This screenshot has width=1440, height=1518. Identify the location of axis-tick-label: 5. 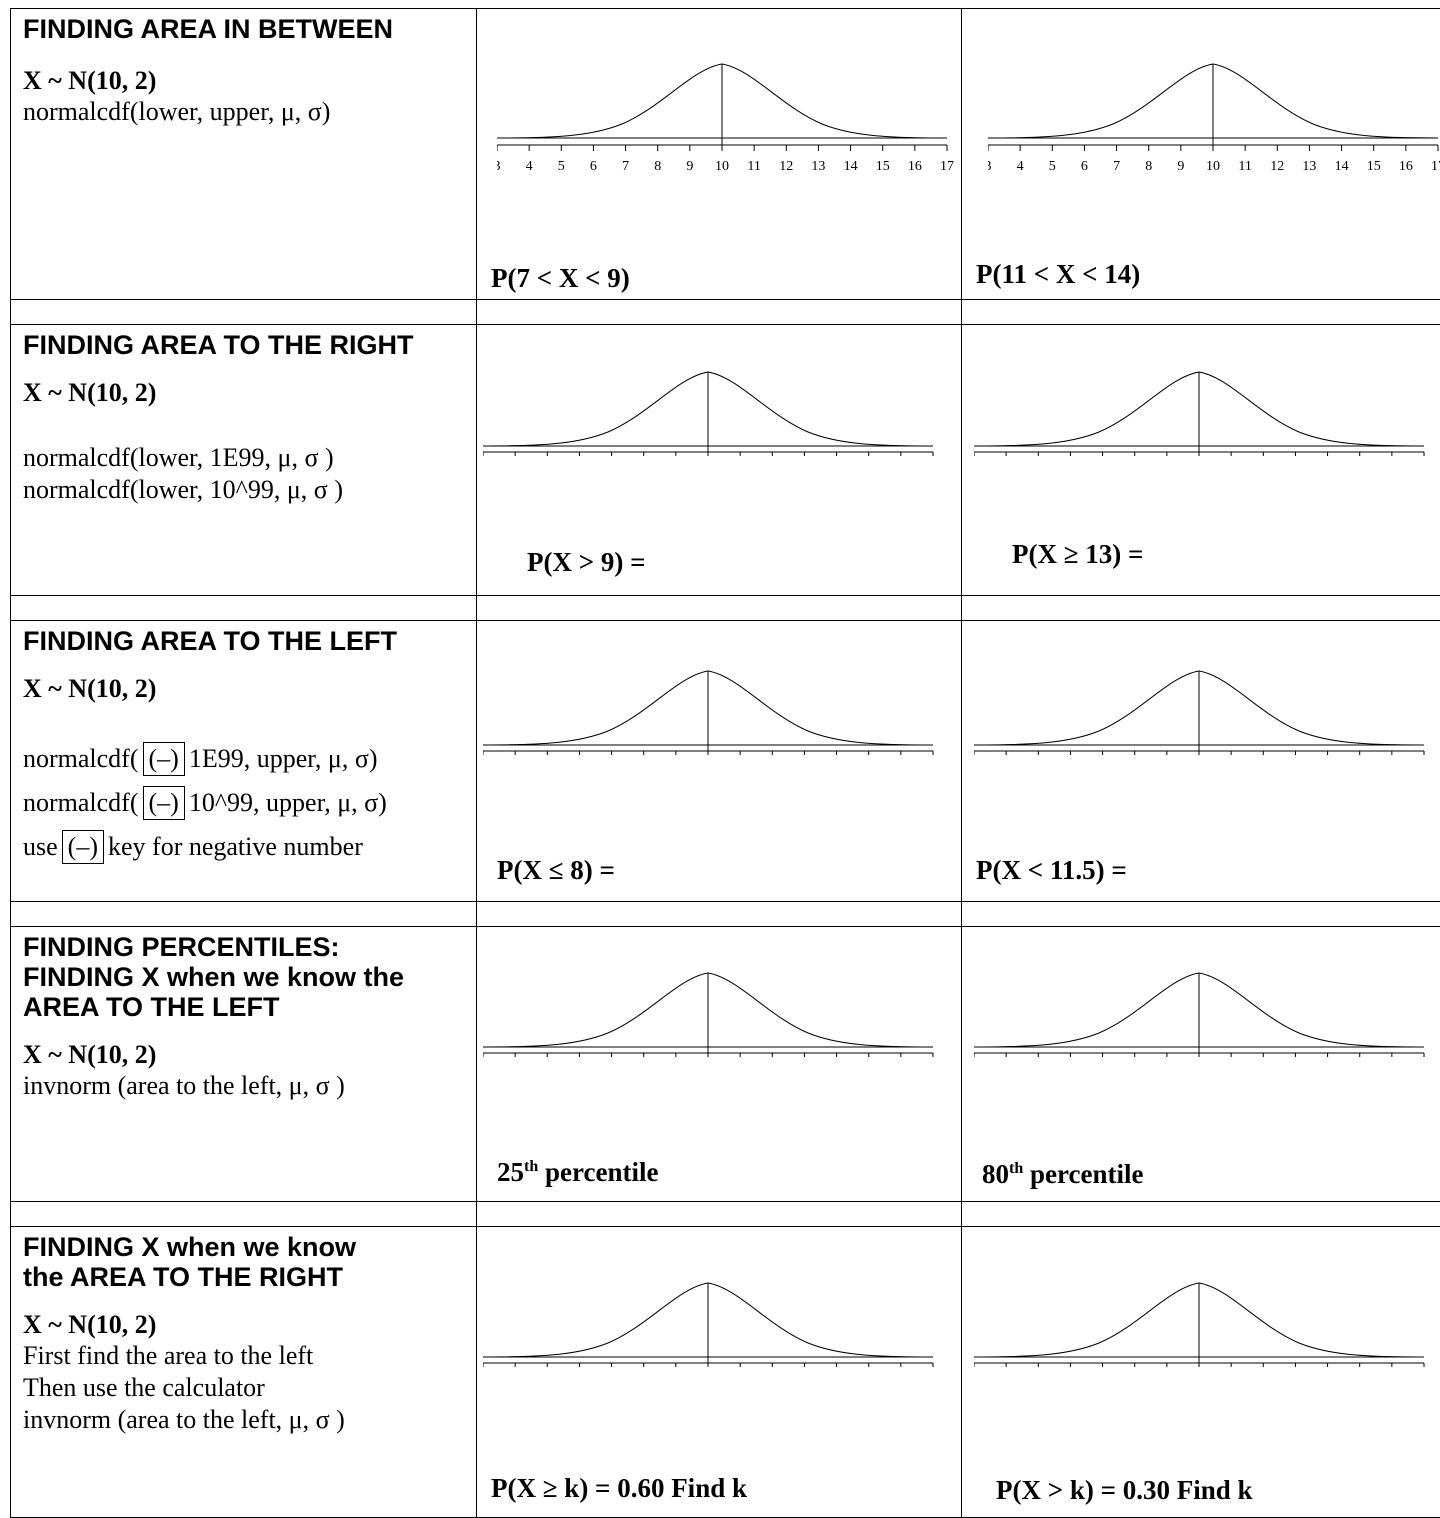
(561, 166).